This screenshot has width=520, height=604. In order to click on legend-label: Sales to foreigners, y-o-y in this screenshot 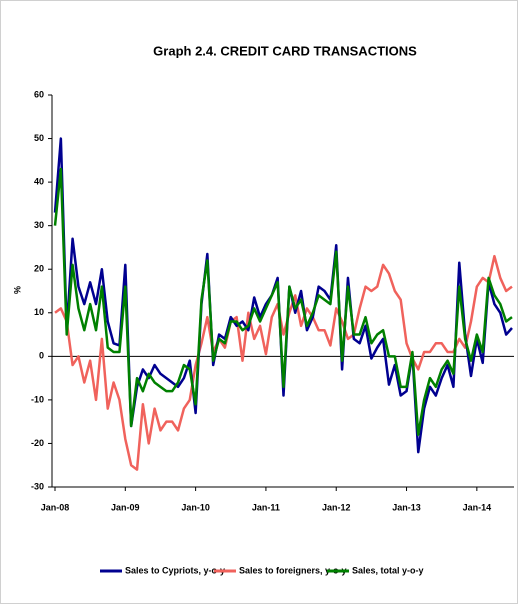, I will do `click(293, 570)`.